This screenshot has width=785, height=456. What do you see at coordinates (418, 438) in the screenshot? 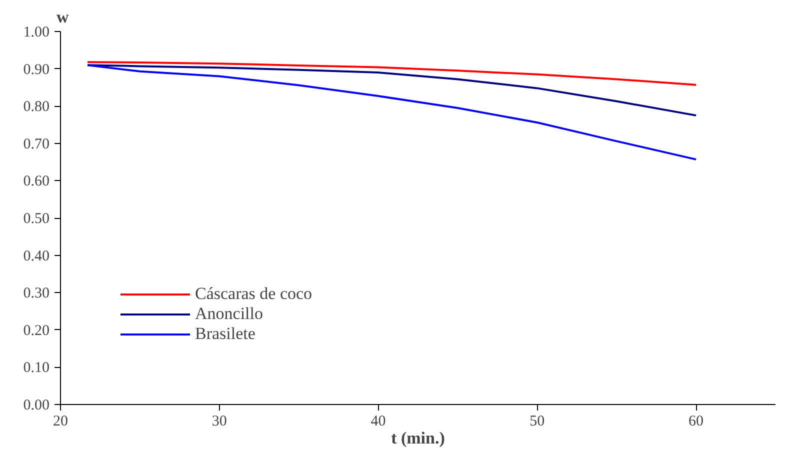
I see `x-axis-title: t (min.)` at bounding box center [418, 438].